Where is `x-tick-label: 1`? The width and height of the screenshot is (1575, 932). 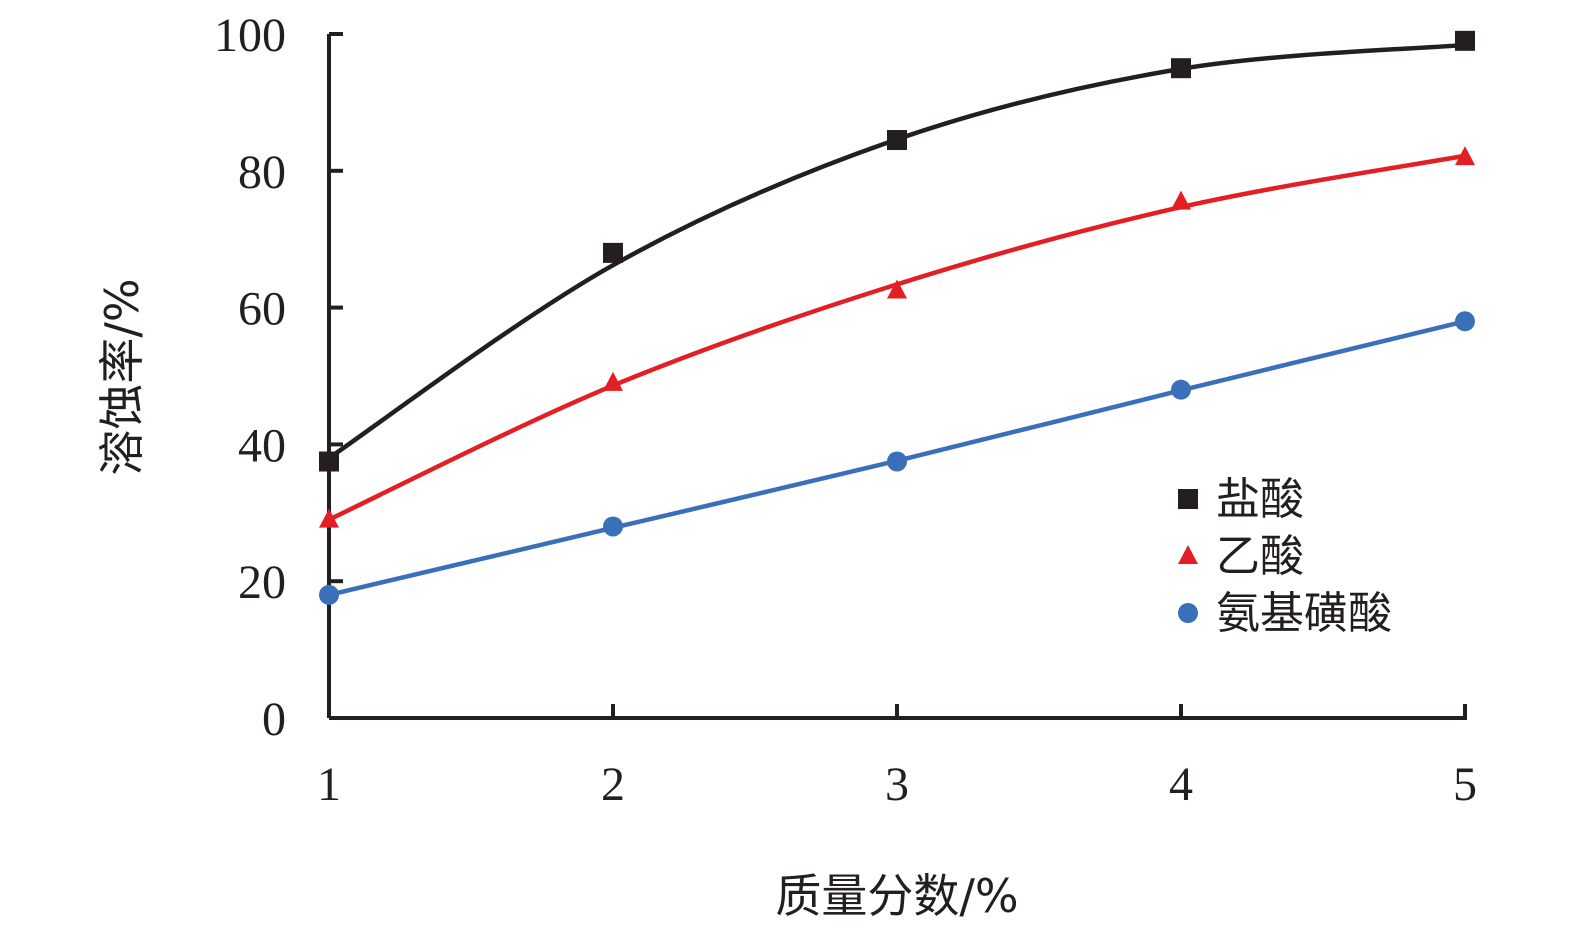
x-tick-label: 1 is located at coordinates (329, 784).